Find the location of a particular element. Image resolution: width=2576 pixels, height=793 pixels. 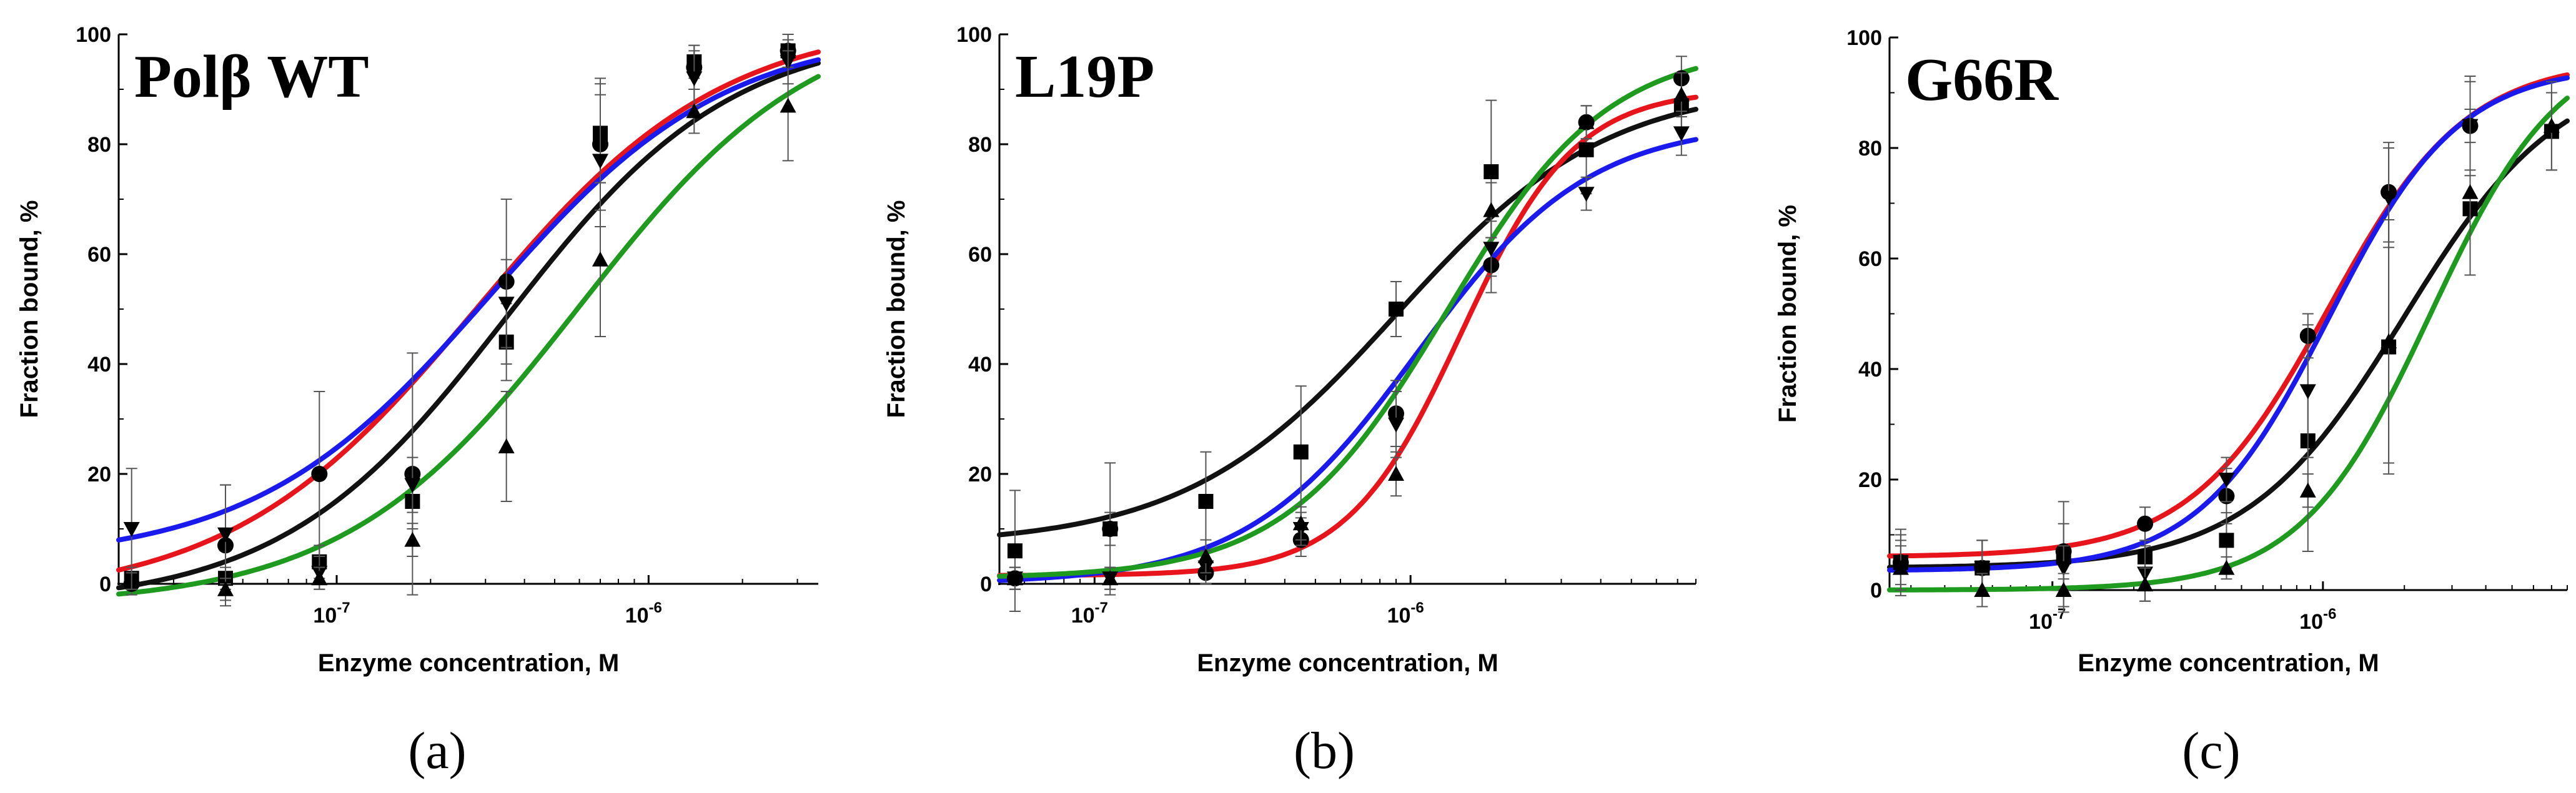

panel-title: L19P is located at coordinates (1084, 77).